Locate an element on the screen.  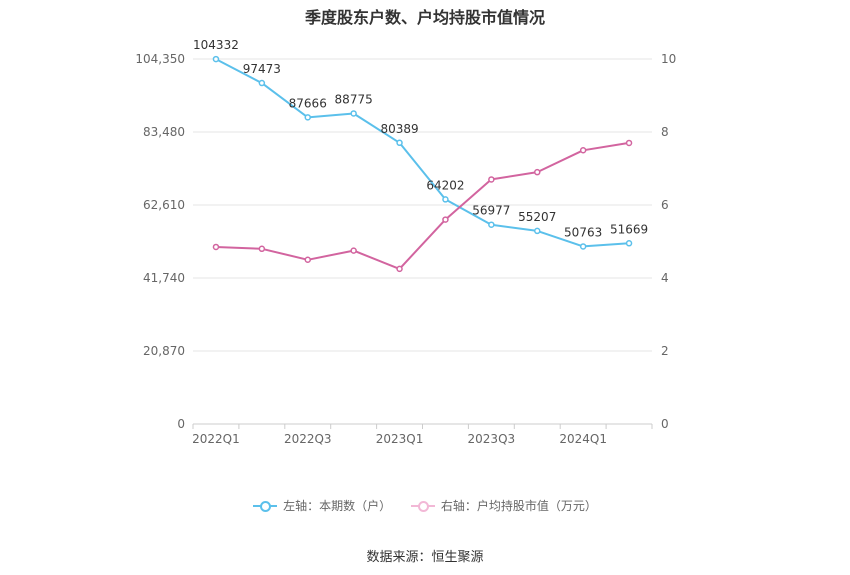
legend-label-avg-value: 右轴：户均持股市值（万元） is located at coordinates (518, 506).